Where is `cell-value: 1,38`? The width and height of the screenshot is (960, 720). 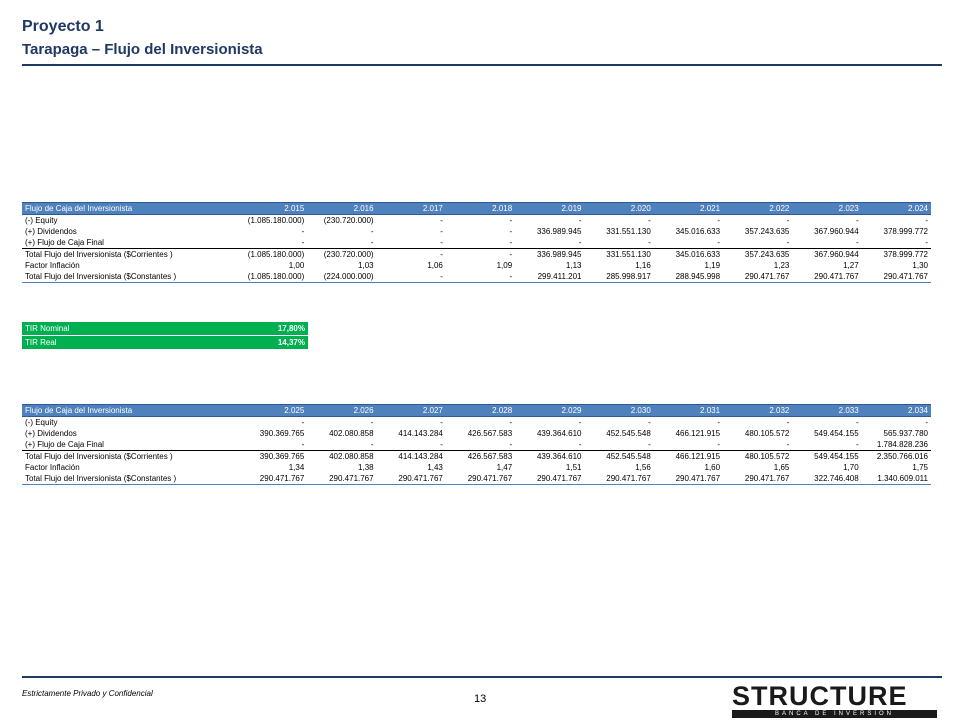
cell-value: 1,38 is located at coordinates (366, 467).